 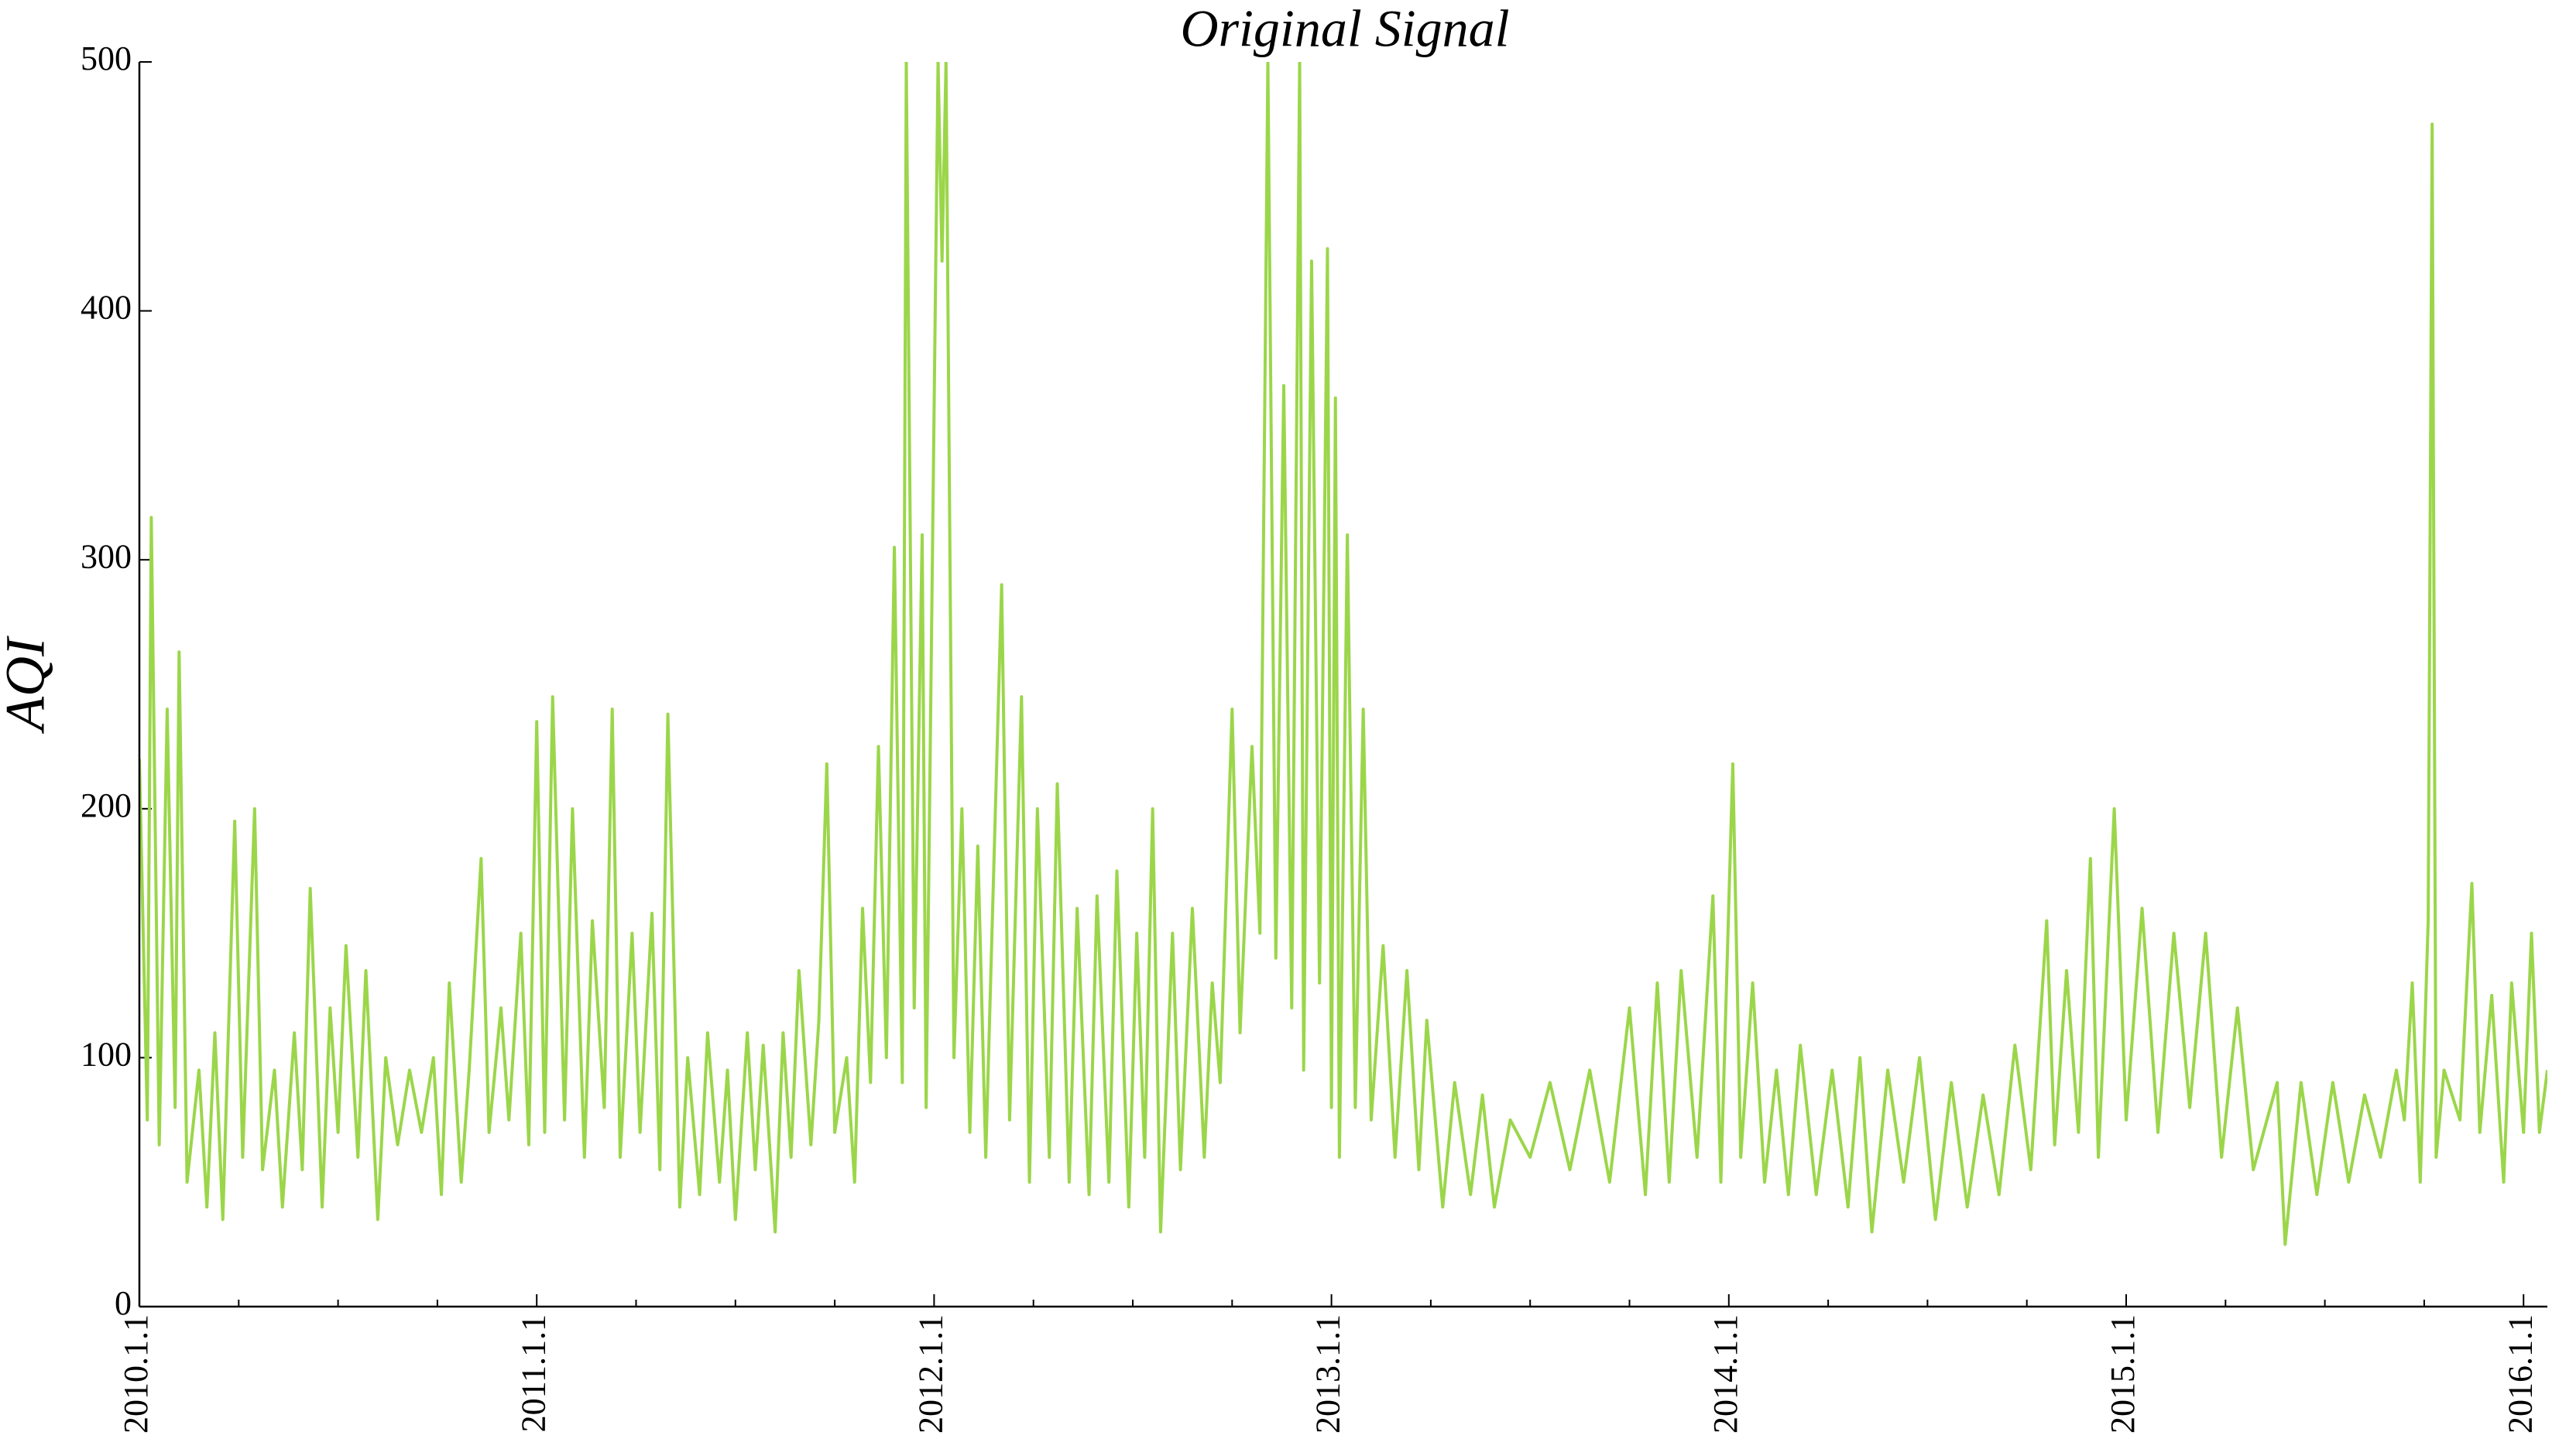 What do you see at coordinates (123, 1303) in the screenshot?
I see `y-tick-label: 0` at bounding box center [123, 1303].